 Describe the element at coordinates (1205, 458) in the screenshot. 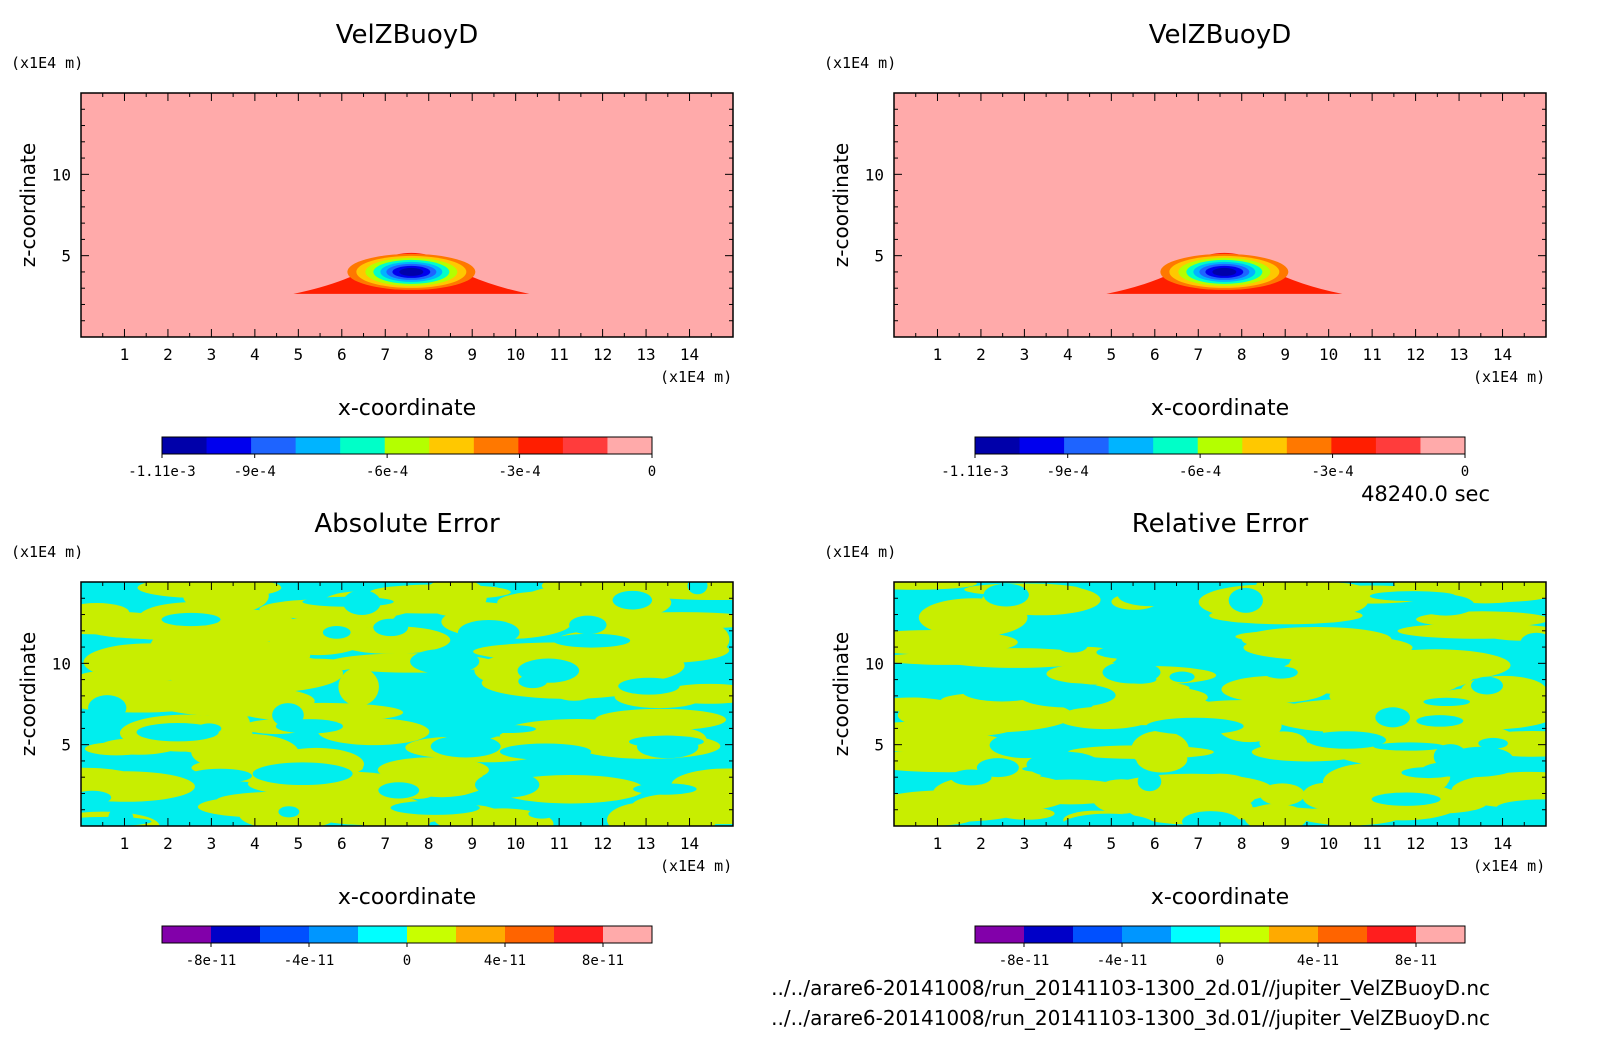

I see `colorbar: -1.11e-3 -9e-4 -6e-4 -3e-4 0` at that location.